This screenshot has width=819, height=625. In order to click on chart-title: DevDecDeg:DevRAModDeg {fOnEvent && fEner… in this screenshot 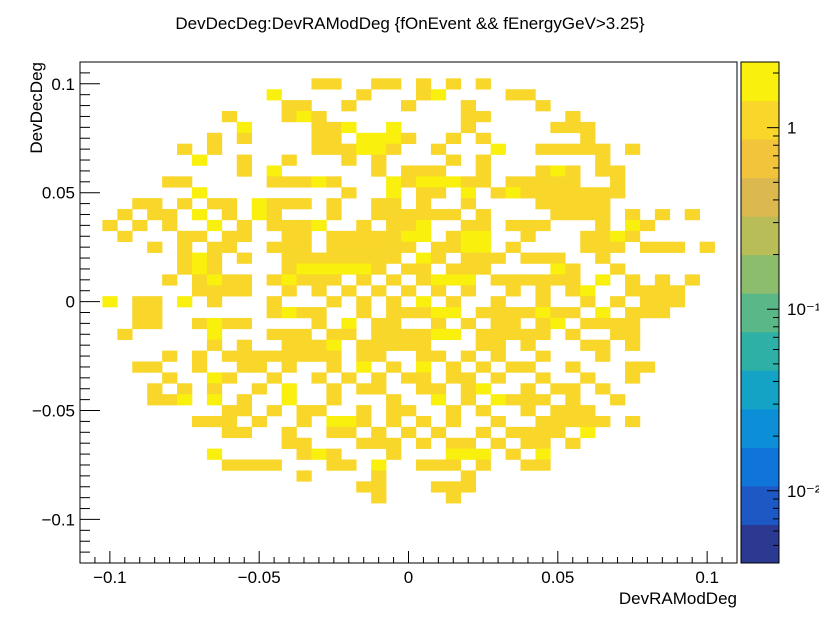, I will do `click(409, 23)`.